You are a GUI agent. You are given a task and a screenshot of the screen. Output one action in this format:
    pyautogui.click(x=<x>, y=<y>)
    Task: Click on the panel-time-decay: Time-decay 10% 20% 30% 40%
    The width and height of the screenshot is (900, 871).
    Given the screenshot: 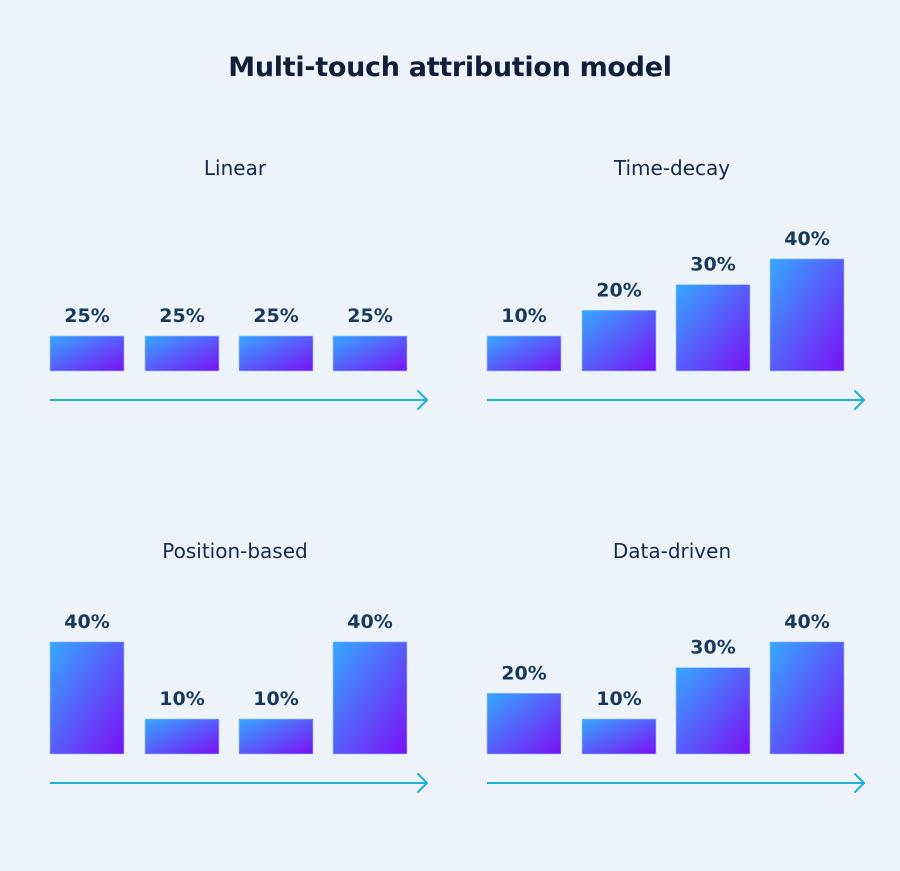 What is the action you would take?
    pyautogui.click(x=675, y=283)
    